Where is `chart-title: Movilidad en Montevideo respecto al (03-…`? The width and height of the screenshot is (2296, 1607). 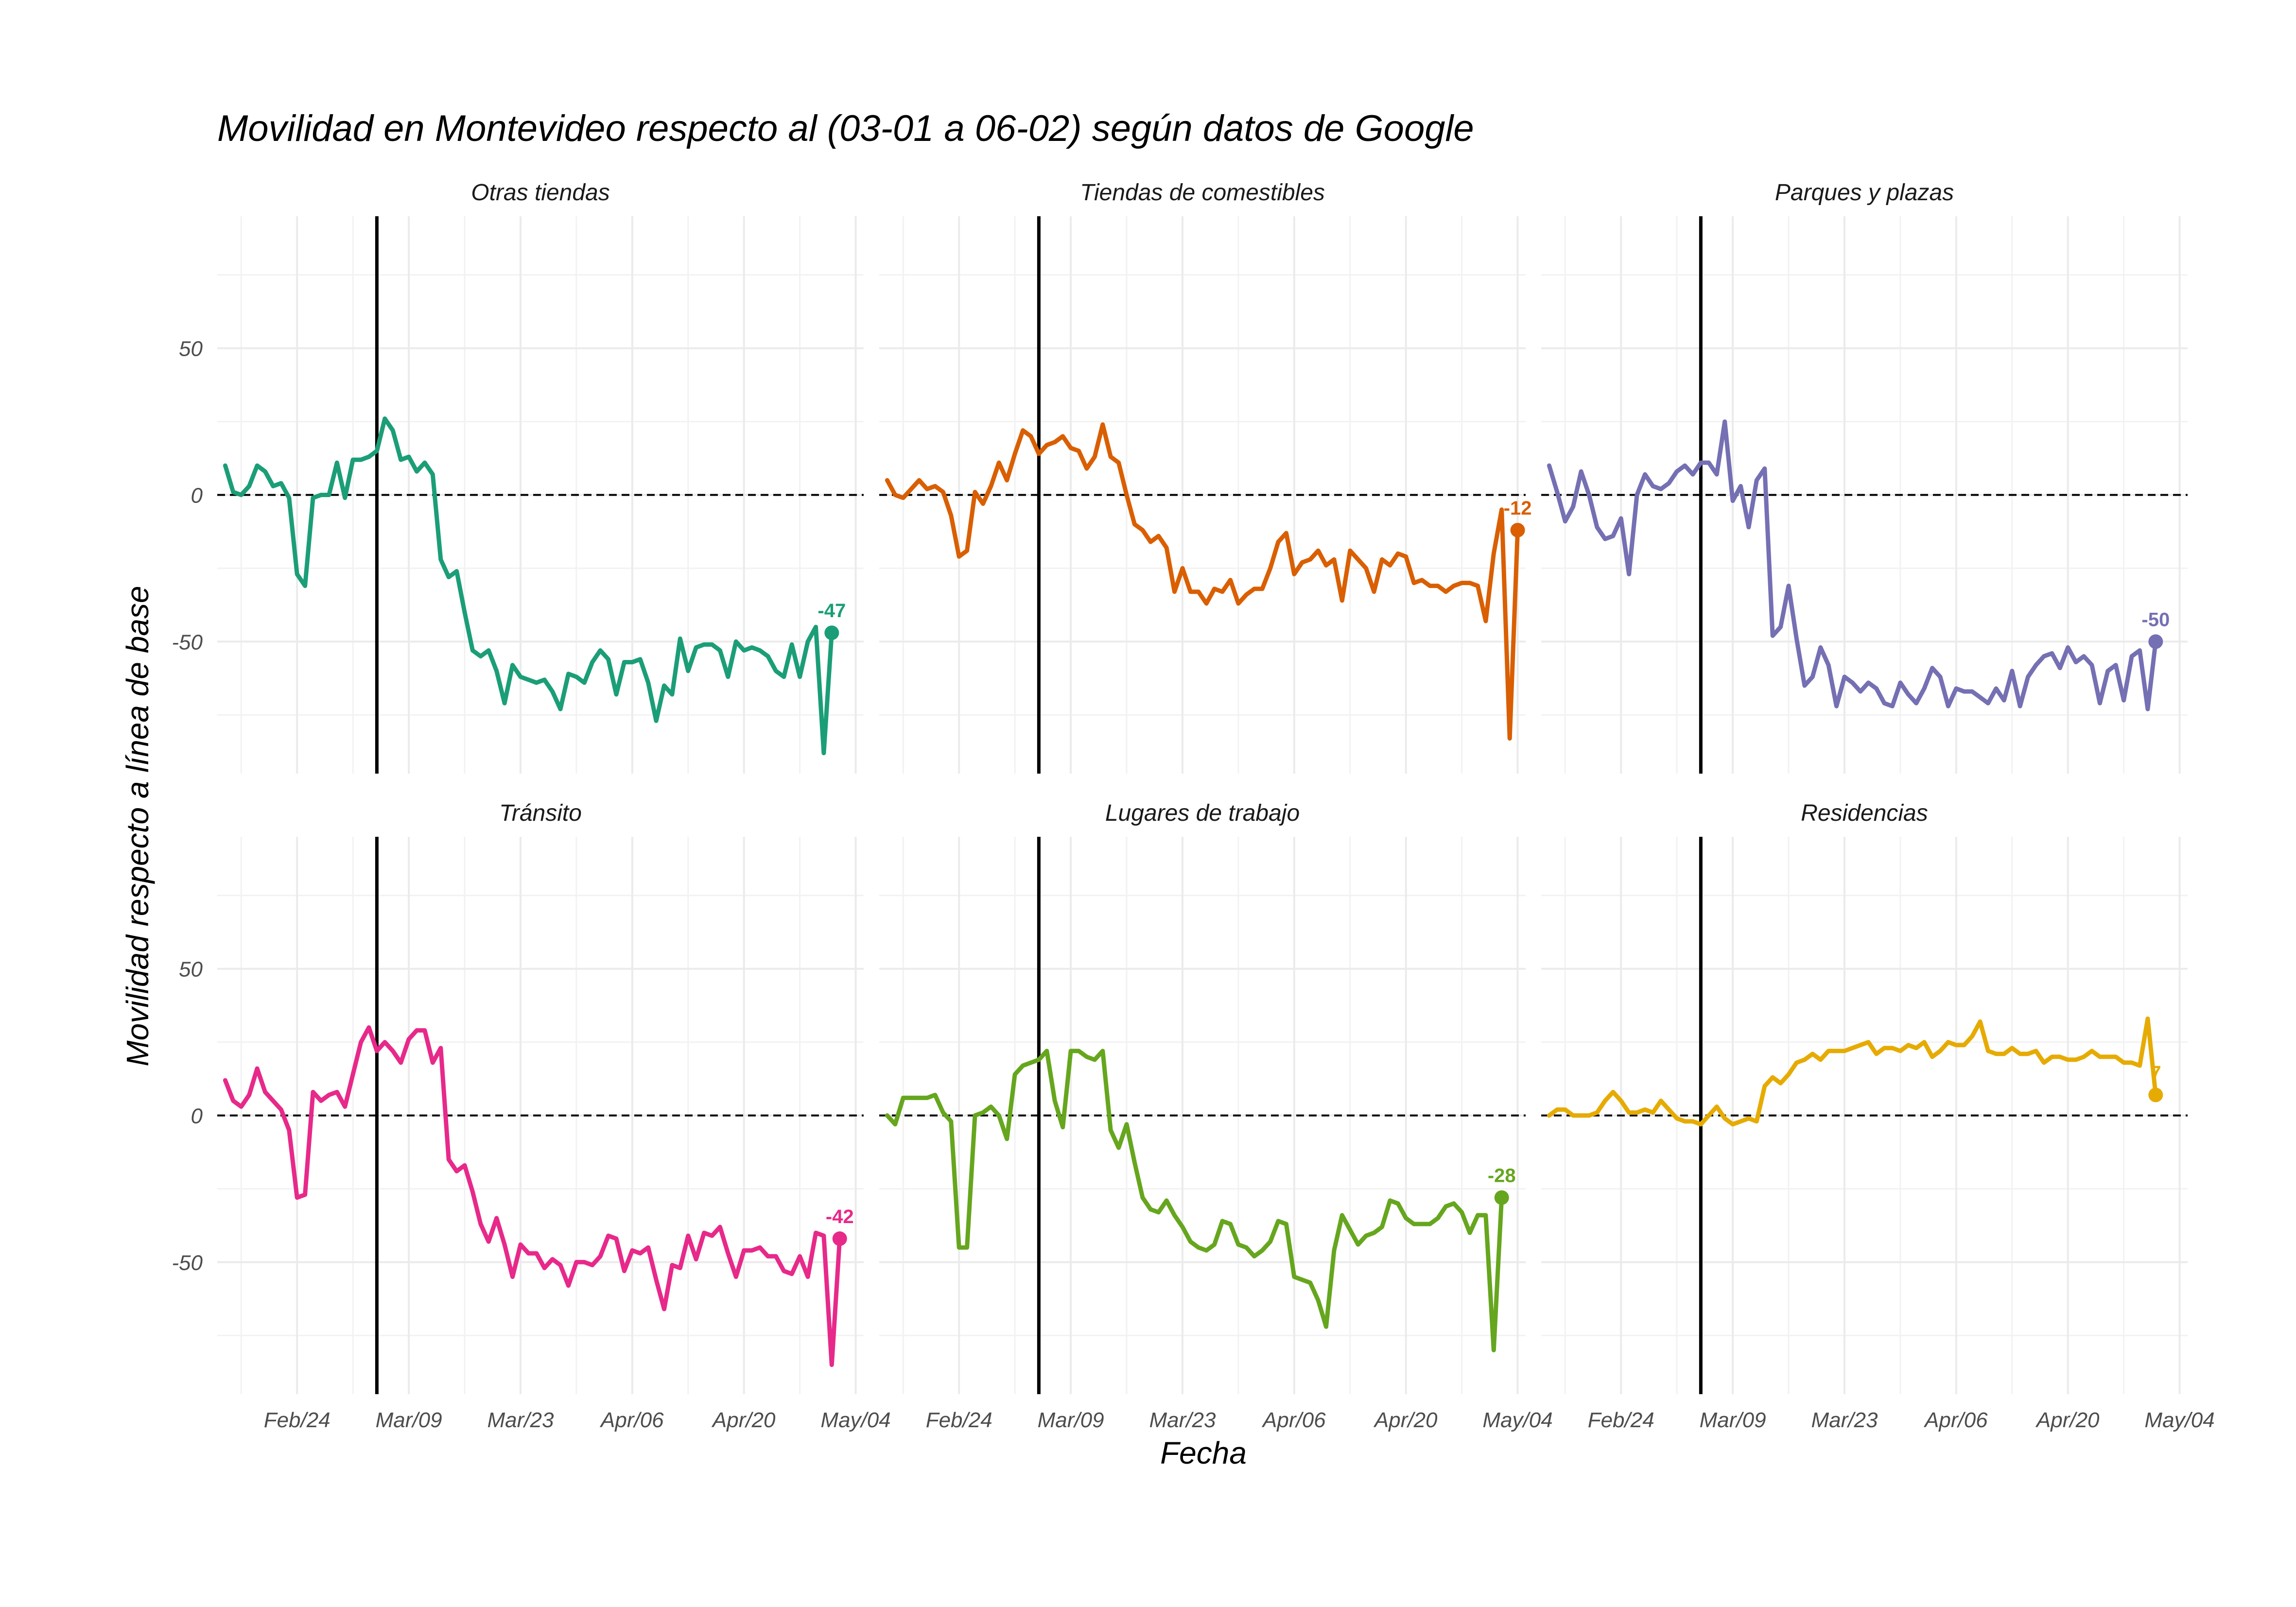 chart-title: Movilidad en Montevideo respecto al (03-… is located at coordinates (845, 128).